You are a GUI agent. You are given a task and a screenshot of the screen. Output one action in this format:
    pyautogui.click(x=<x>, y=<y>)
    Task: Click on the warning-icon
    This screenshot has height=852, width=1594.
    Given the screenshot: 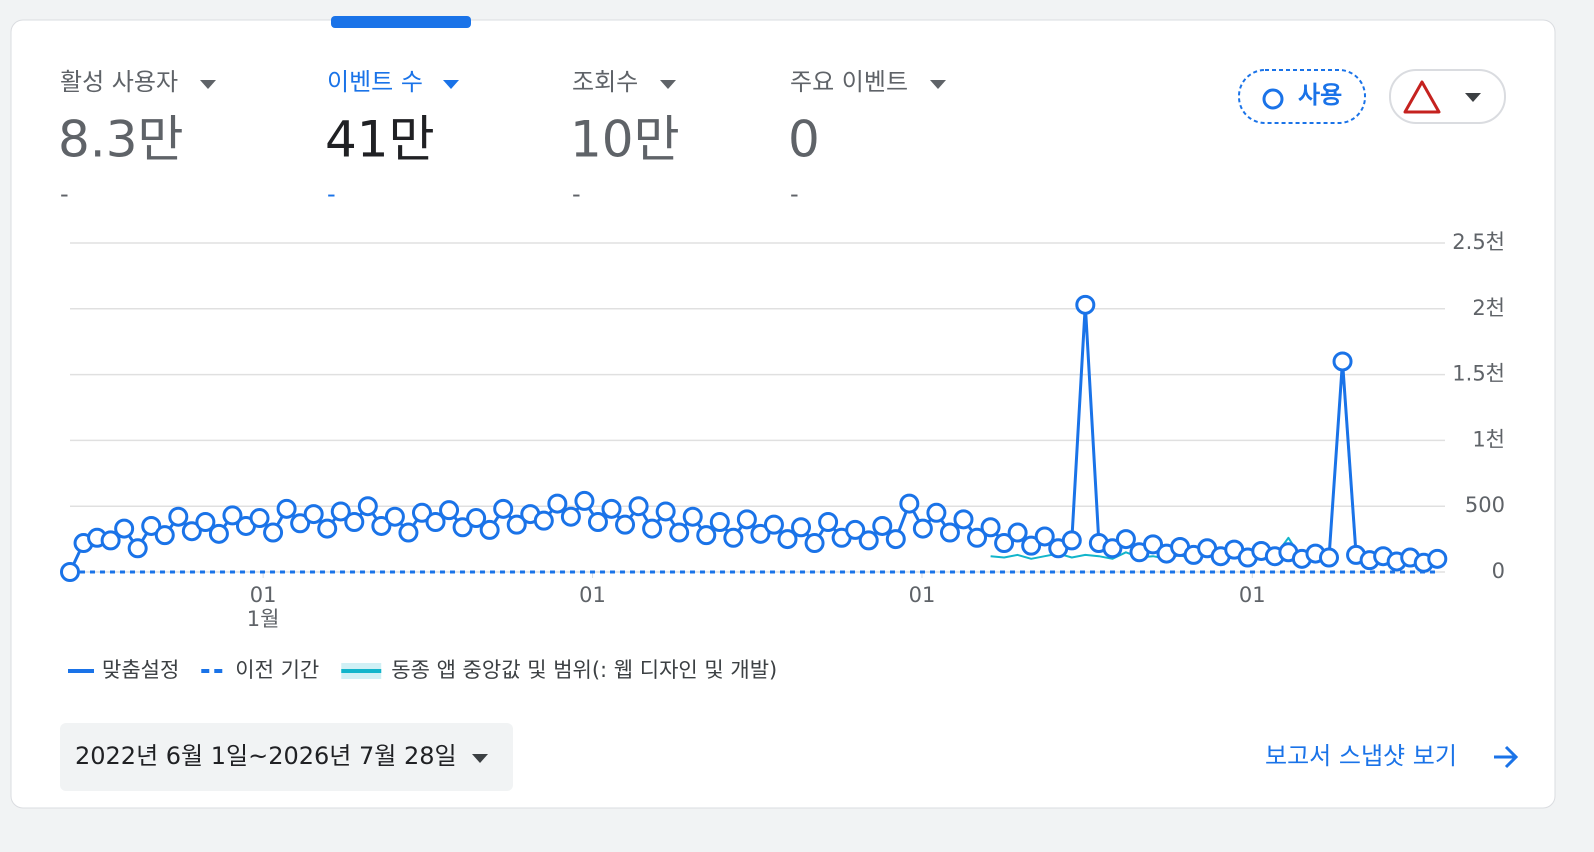 What is the action you would take?
    pyautogui.click(x=1422, y=97)
    